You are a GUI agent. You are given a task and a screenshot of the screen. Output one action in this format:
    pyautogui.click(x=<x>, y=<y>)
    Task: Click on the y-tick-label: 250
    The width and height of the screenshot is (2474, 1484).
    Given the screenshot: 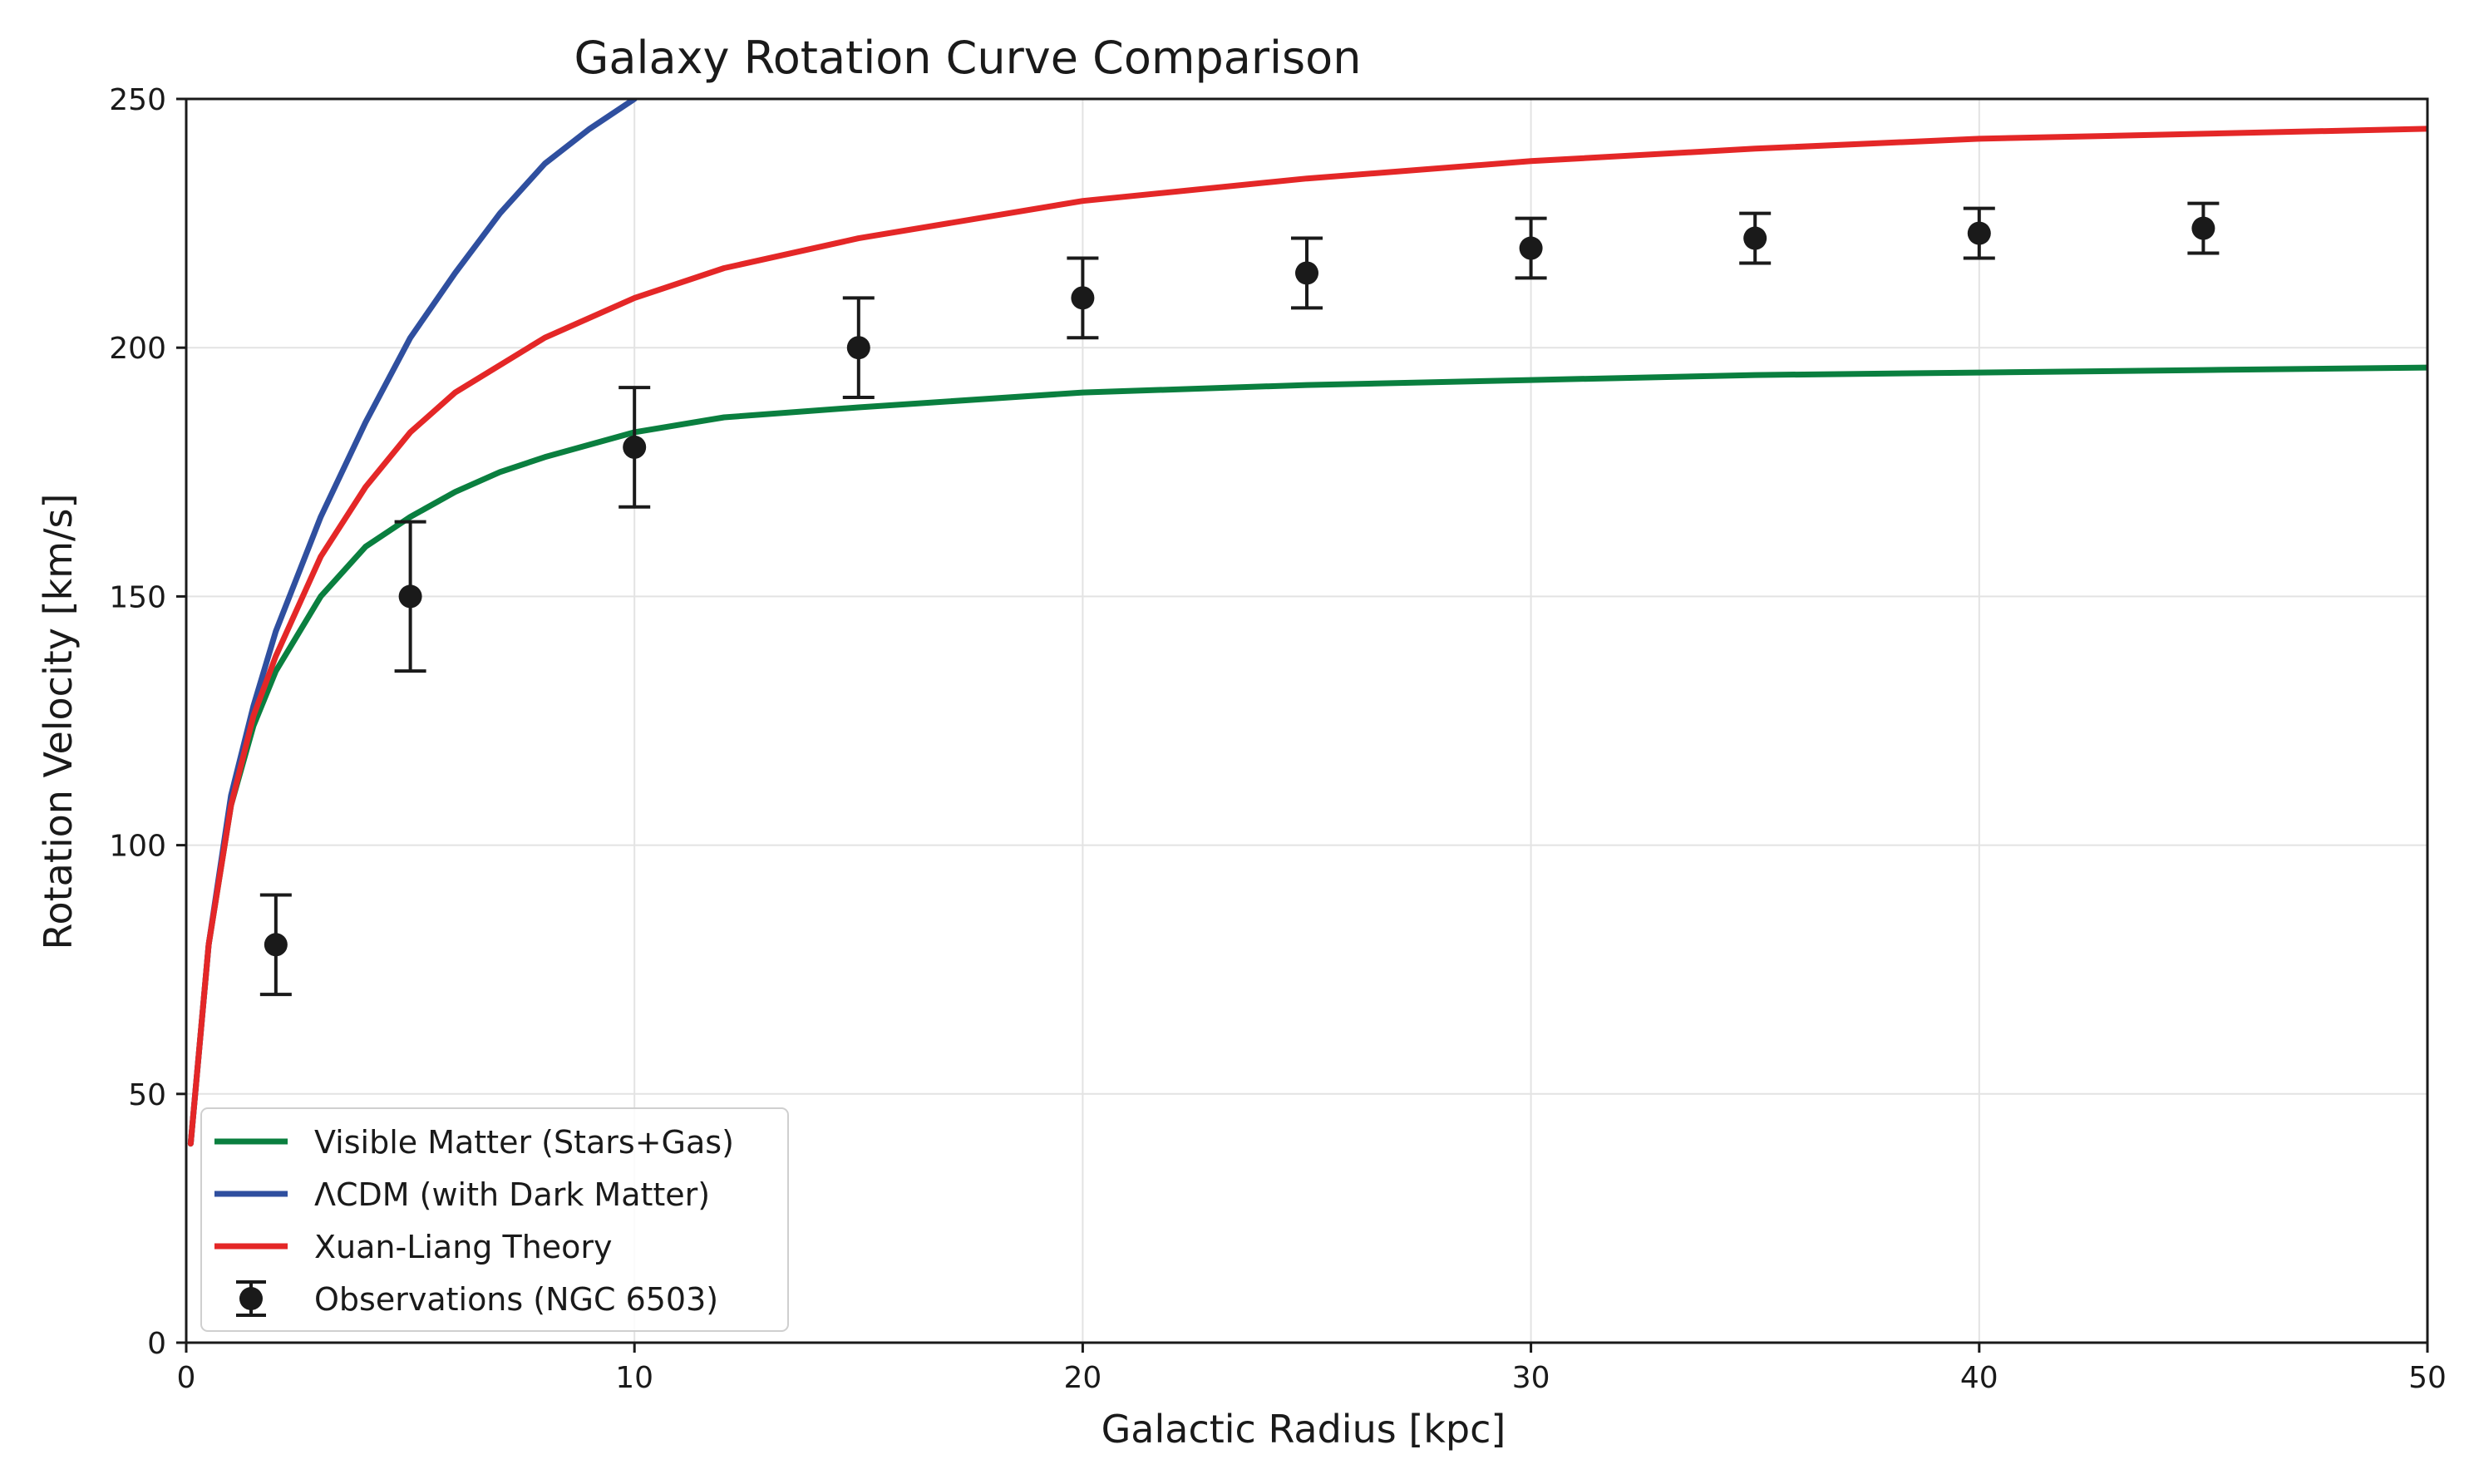 What is the action you would take?
    pyautogui.click(x=137, y=100)
    